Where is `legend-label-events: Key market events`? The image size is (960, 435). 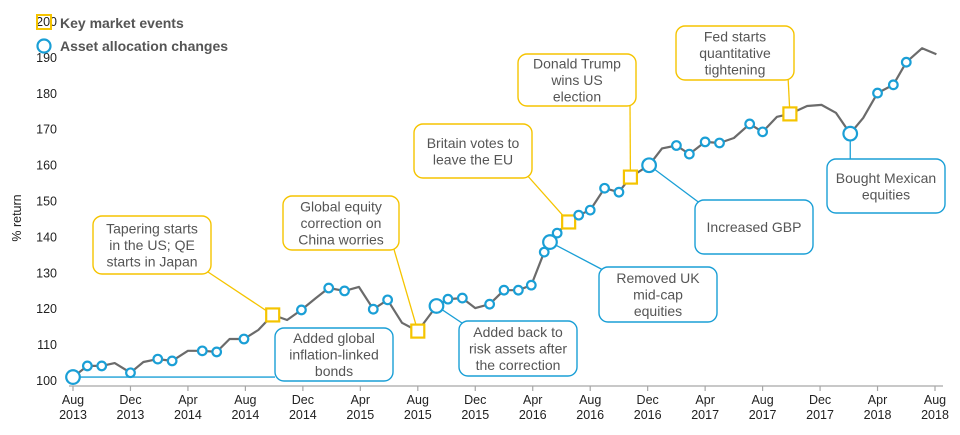 legend-label-events: Key market events is located at coordinates (122, 23).